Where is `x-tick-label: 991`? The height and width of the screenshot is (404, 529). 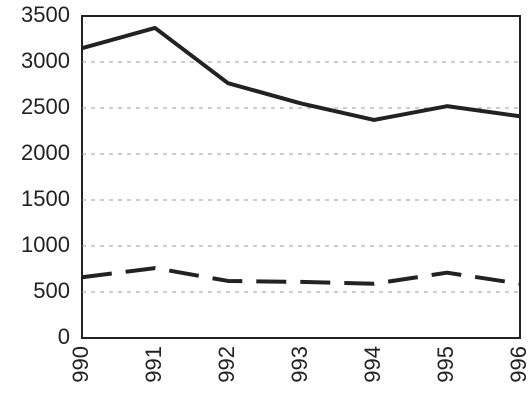
x-tick-label: 991 is located at coordinates (153, 364).